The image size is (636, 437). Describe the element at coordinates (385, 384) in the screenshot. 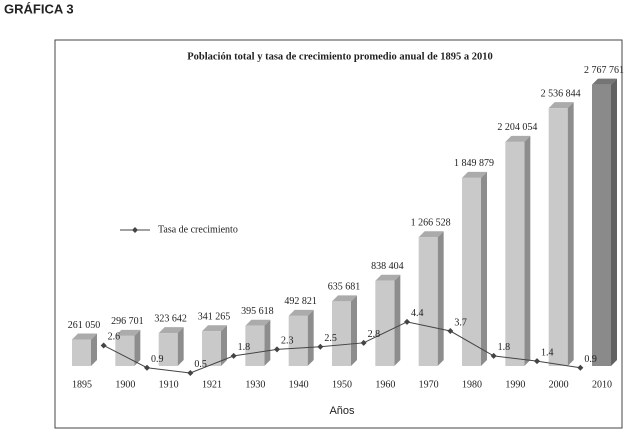

I see `x-tick-label: 1960` at that location.